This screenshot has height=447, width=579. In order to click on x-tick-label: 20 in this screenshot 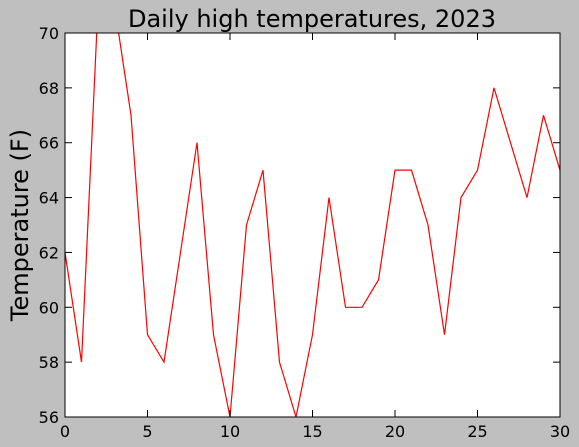, I will do `click(395, 431)`.